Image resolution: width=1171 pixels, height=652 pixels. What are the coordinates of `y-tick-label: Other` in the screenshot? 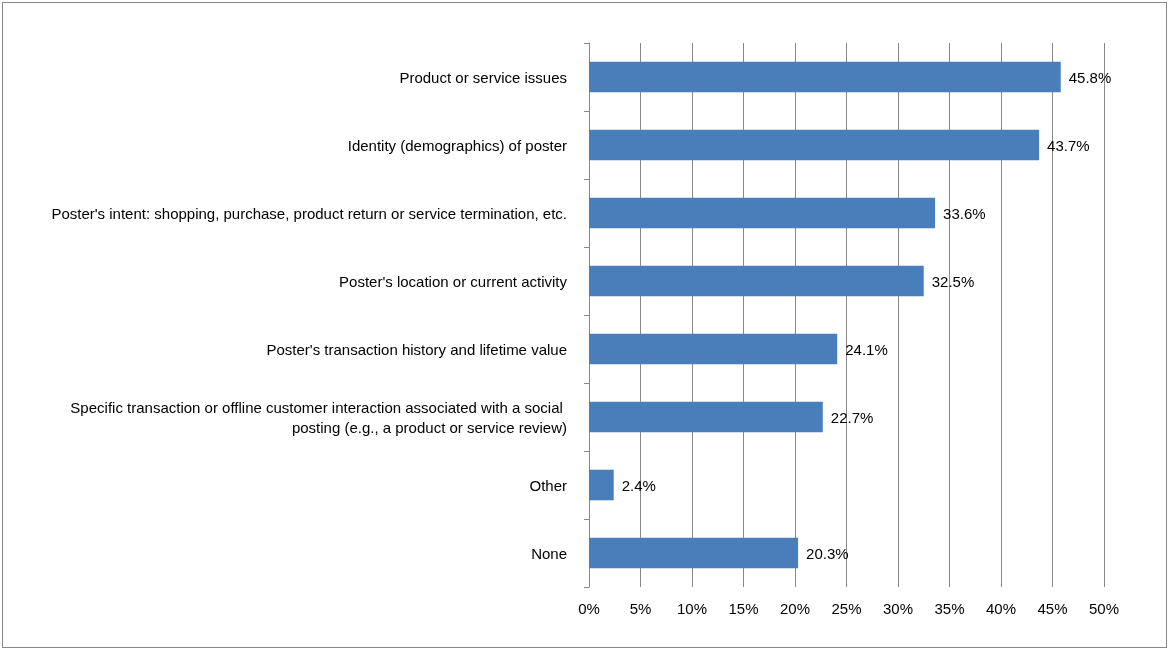 It's located at (548, 485).